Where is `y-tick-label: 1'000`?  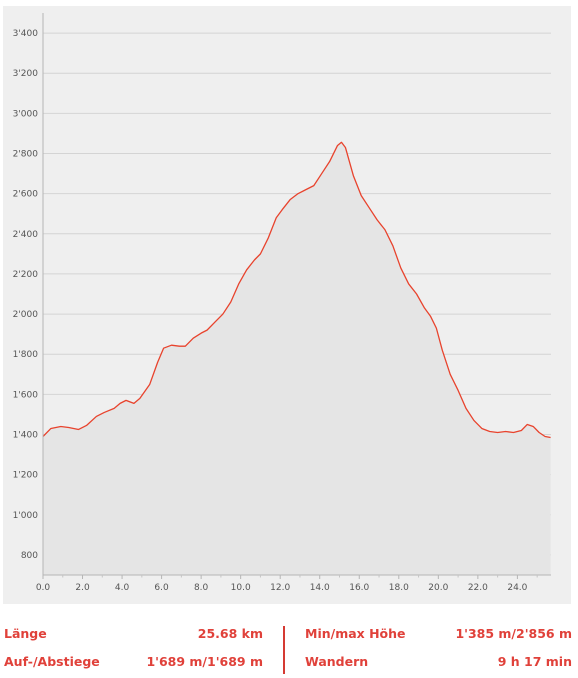
y-tick-label: 1'000 is located at coordinates (26, 516).